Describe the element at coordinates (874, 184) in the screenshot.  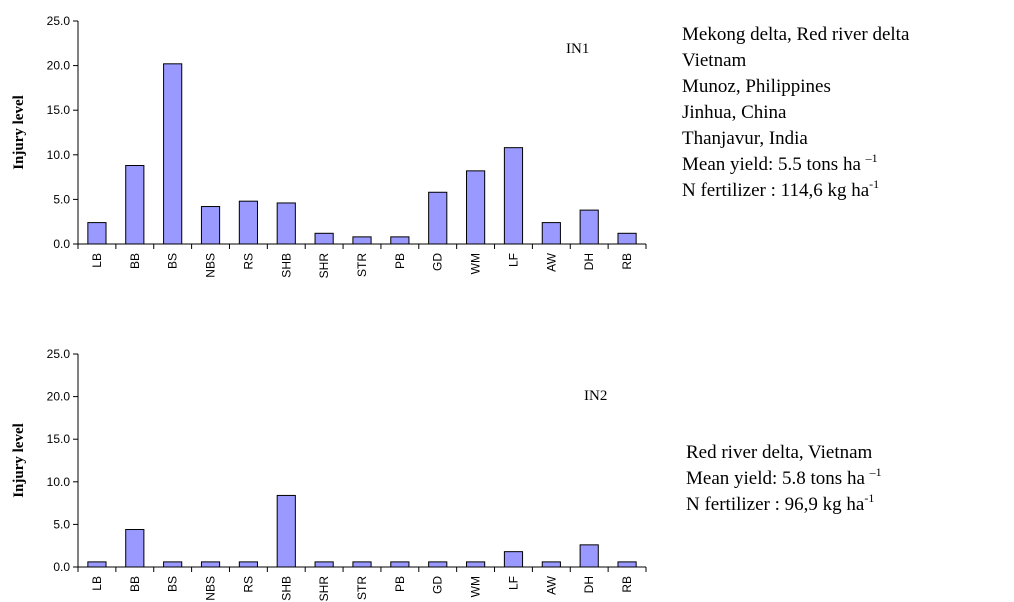
I see `note-in1-n-sup: -1` at that location.